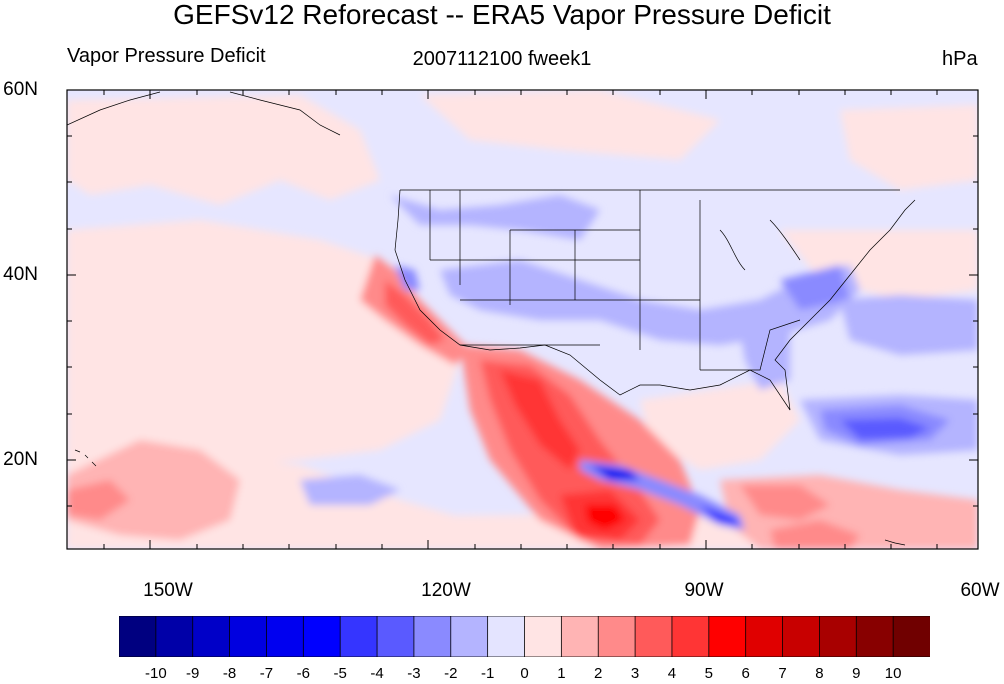 Image resolution: width=1004 pixels, height=684 pixels. What do you see at coordinates (414, 673) in the screenshot?
I see `colorbar-tick-label: -3` at bounding box center [414, 673].